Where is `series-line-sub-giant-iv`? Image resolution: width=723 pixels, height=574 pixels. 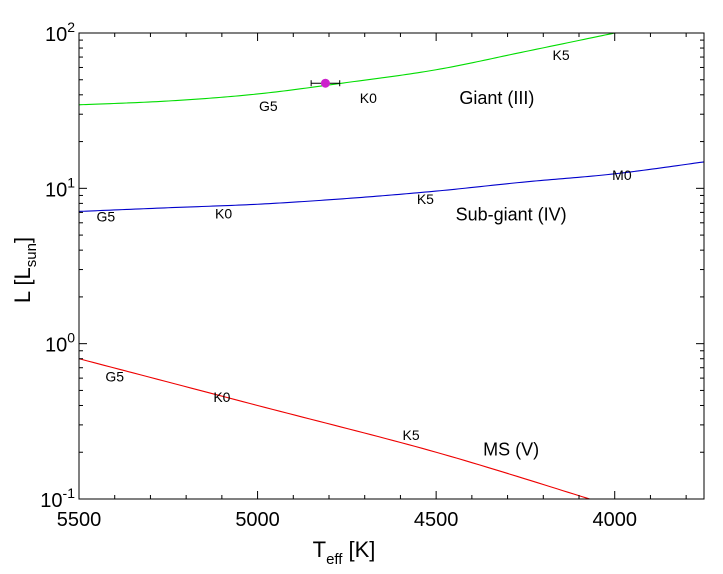 series-line-sub-giant-iv is located at coordinates (391, 186).